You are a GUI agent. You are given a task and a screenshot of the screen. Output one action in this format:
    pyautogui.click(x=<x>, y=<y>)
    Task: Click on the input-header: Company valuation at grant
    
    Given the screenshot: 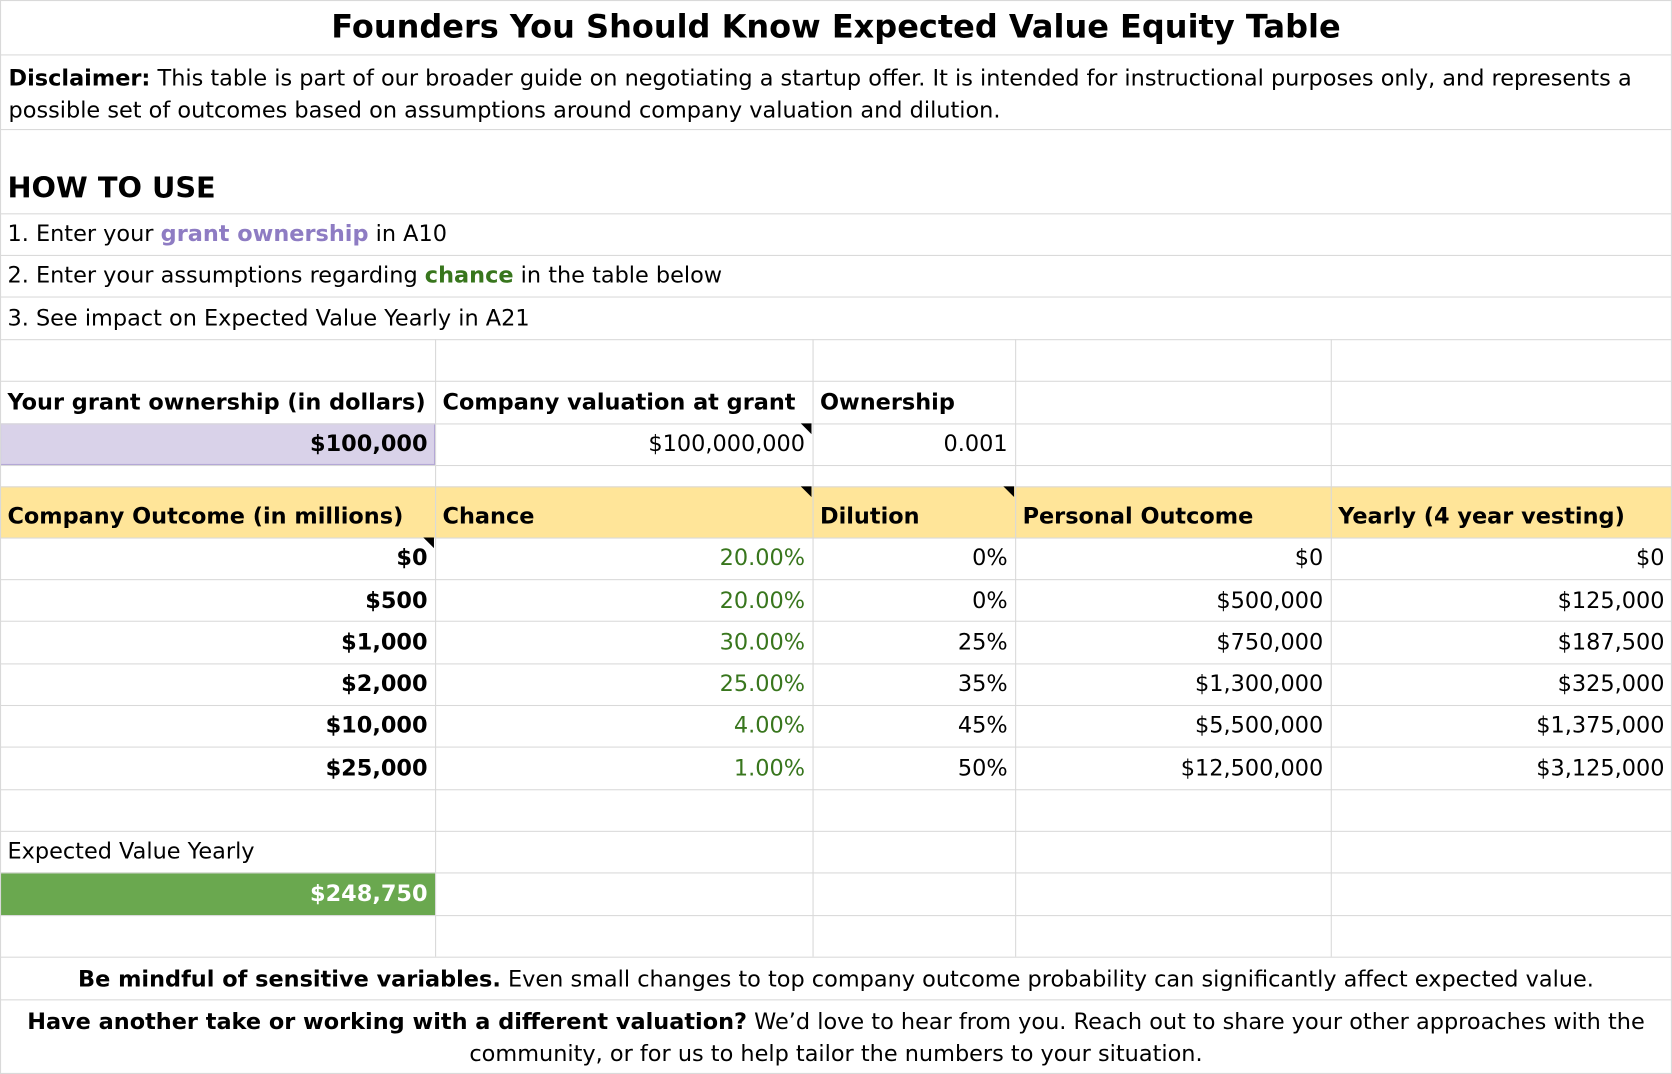 What is the action you would take?
    pyautogui.click(x=619, y=402)
    